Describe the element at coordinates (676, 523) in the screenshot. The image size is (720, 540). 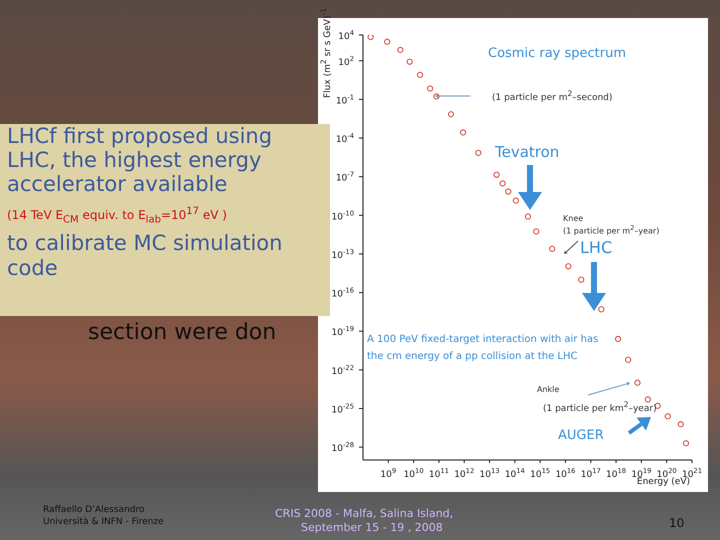
I see `text: 10` at that location.